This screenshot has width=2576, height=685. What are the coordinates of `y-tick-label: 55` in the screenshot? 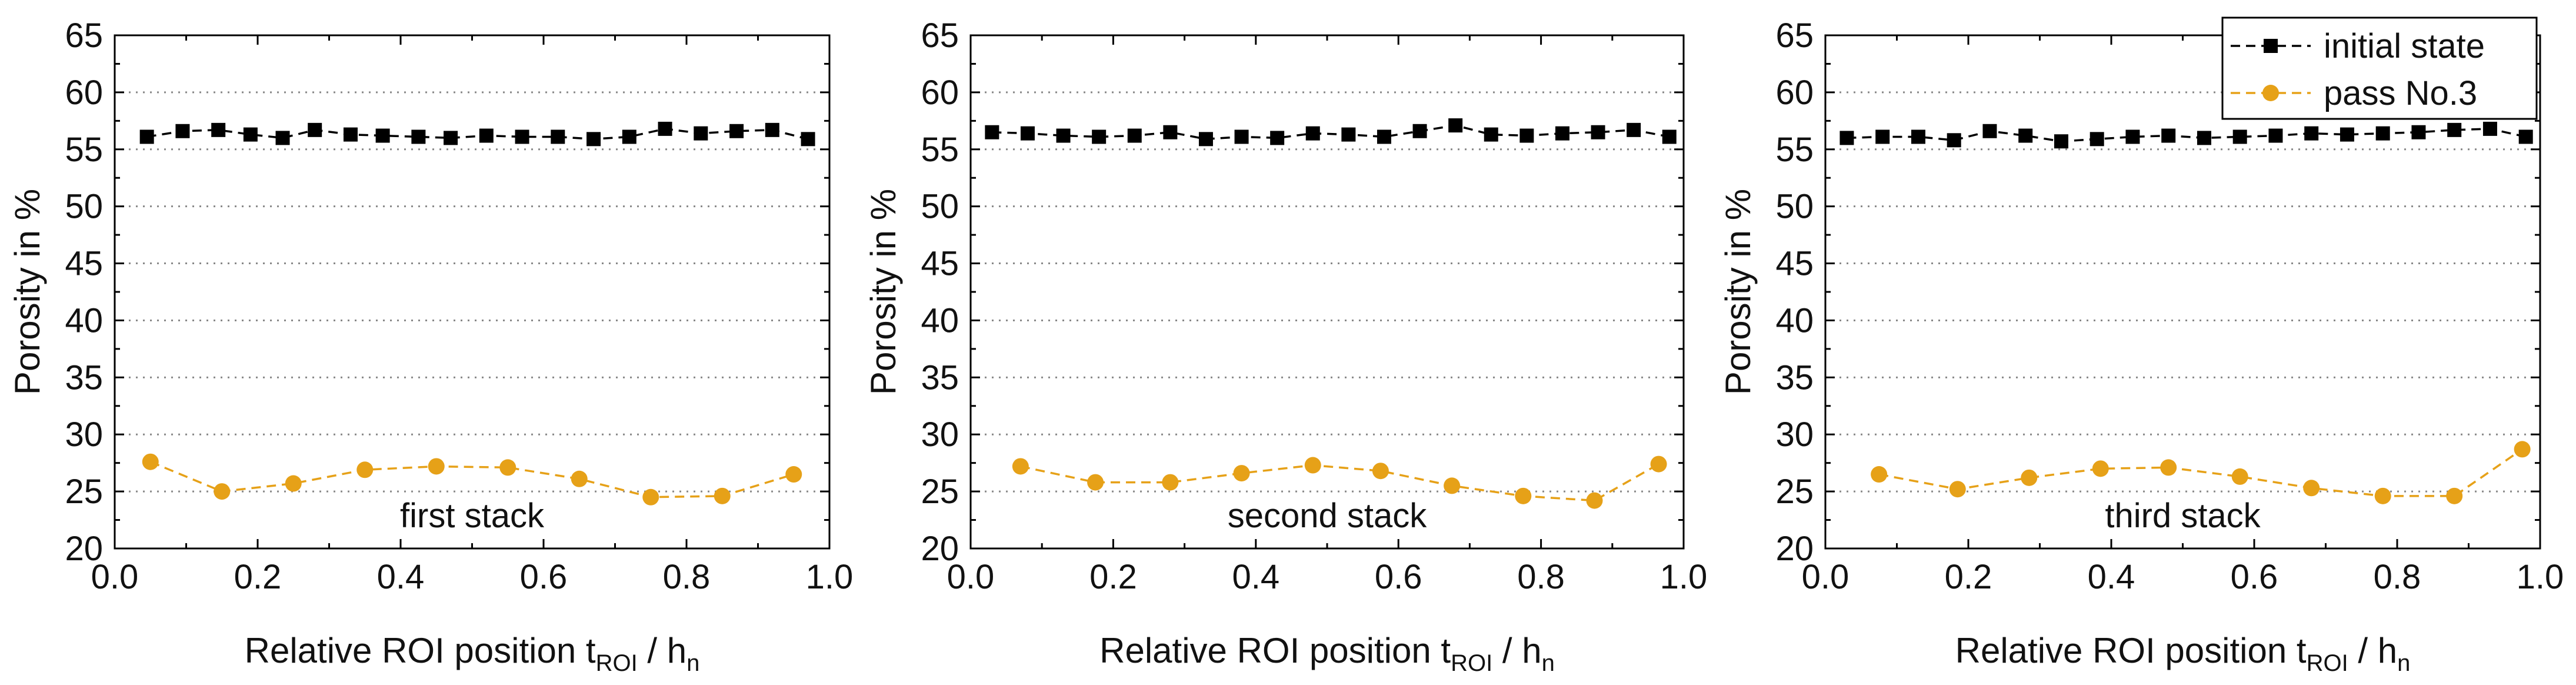 It's located at (940, 150).